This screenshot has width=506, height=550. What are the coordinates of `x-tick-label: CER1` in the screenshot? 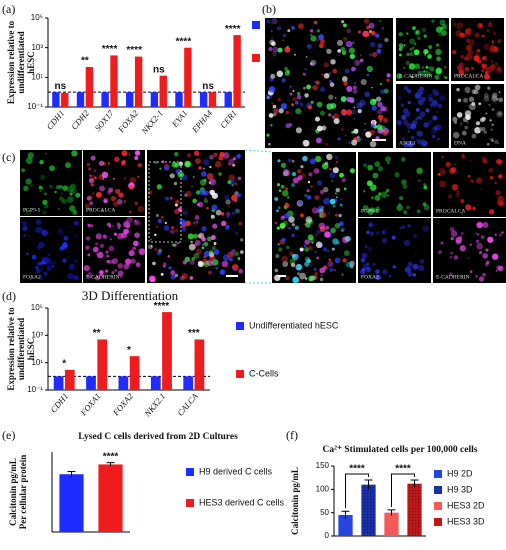 It's located at (228, 119).